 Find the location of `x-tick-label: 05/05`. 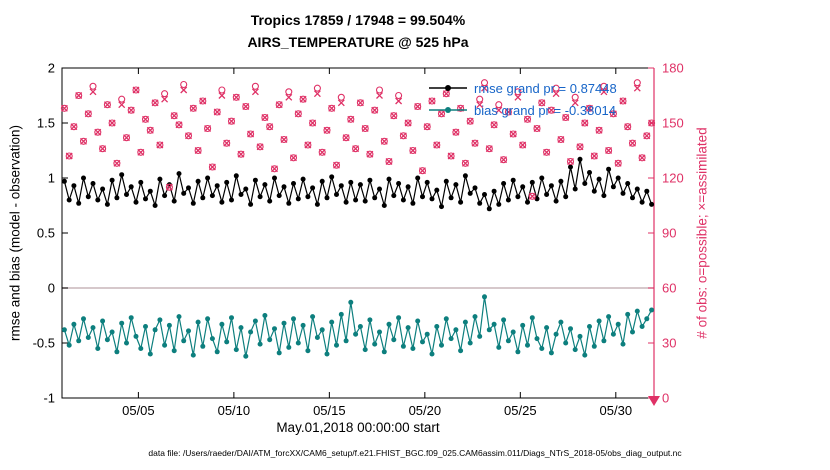

x-tick-label: 05/05 is located at coordinates (138, 410).